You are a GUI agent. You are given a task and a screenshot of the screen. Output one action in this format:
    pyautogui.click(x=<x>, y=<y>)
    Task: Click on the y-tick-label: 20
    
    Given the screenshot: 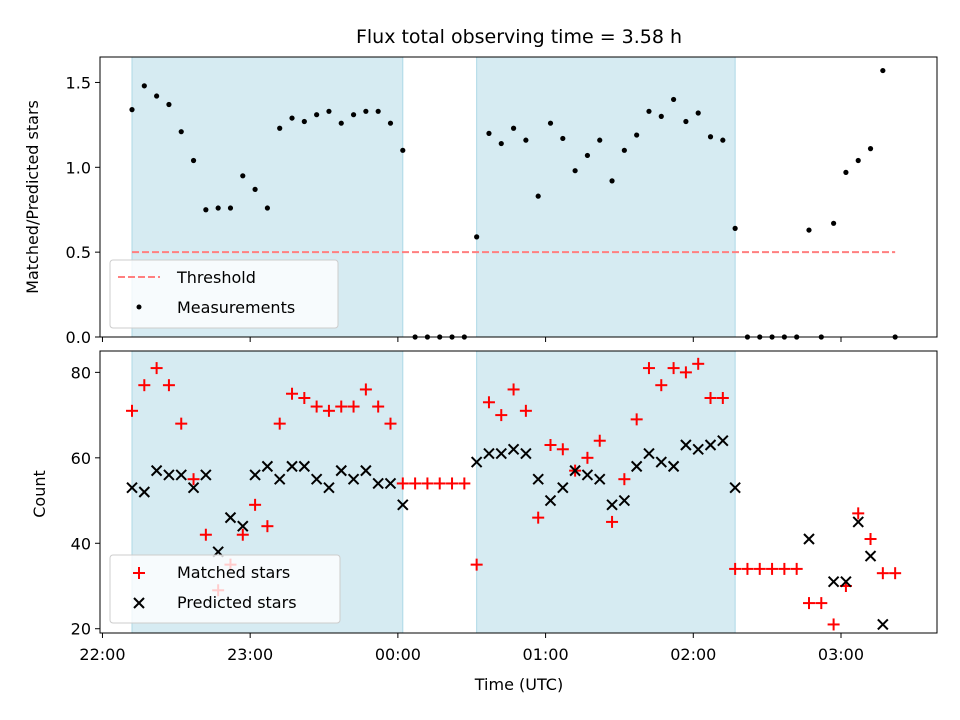 What is the action you would take?
    pyautogui.click(x=81, y=629)
    